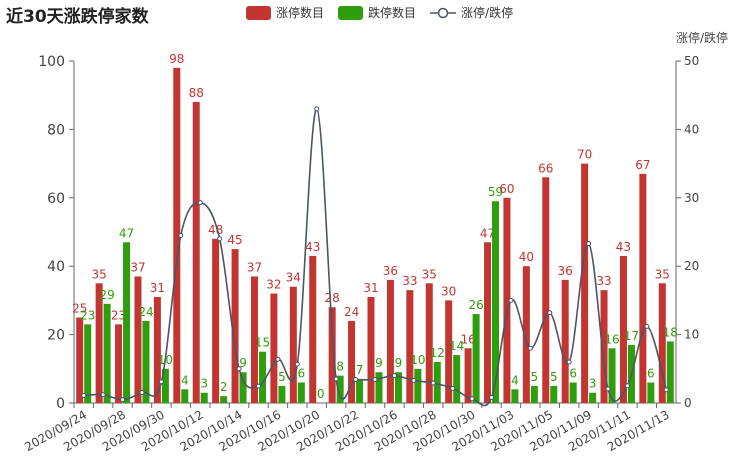 This screenshot has height=463, width=750. Describe the element at coordinates (691, 61) in the screenshot. I see `y-right-tick-label: 50` at that location.